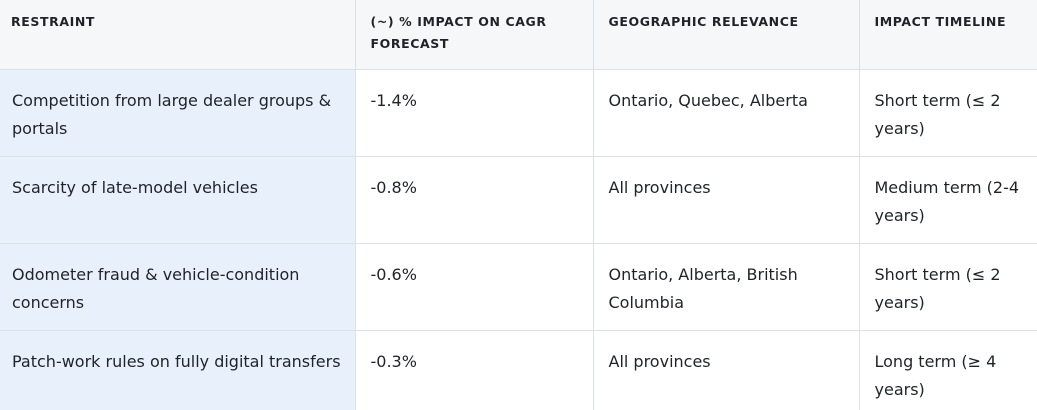 The image size is (1037, 410). What do you see at coordinates (178, 35) in the screenshot?
I see `header-restraint: RESTRAINT` at bounding box center [178, 35].